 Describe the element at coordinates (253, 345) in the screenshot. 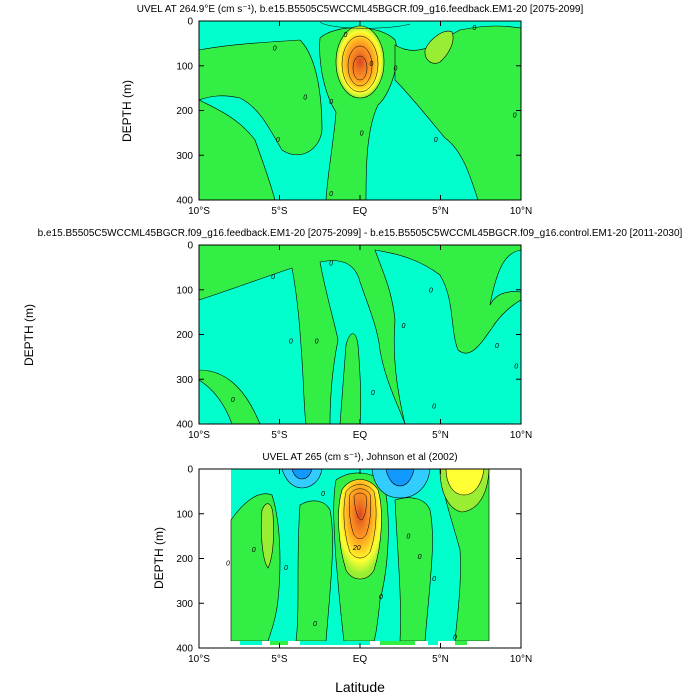

I see `mid-region-west-cyan` at that location.